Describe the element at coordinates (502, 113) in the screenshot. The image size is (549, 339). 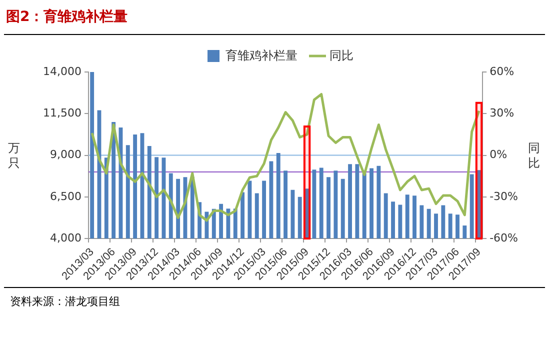
I see `y2-tick-label: 30%` at that location.